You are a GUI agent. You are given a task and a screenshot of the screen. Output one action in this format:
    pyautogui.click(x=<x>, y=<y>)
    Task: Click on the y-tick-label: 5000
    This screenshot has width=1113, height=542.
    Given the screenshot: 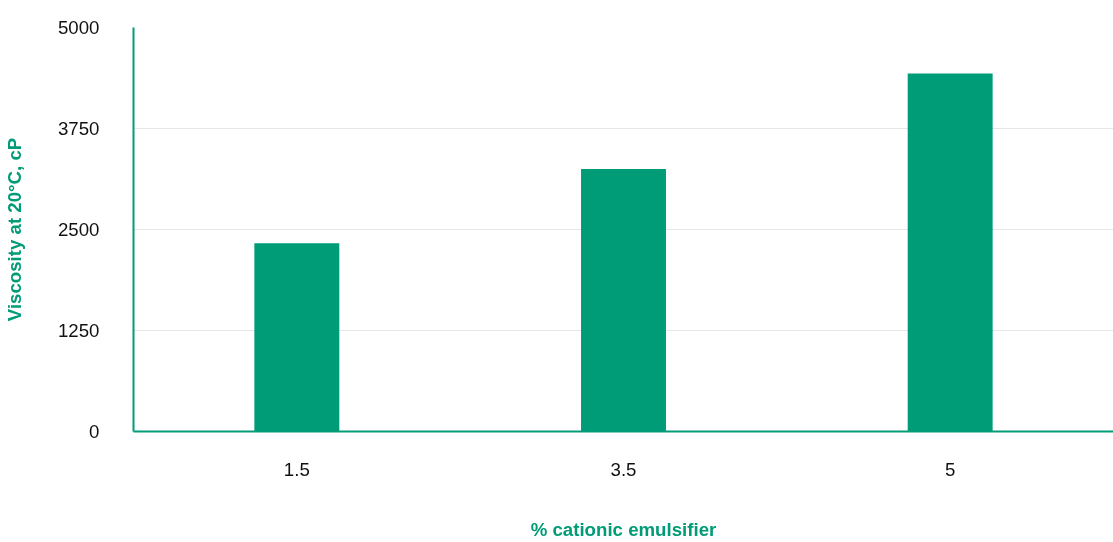 What is the action you would take?
    pyautogui.click(x=79, y=27)
    